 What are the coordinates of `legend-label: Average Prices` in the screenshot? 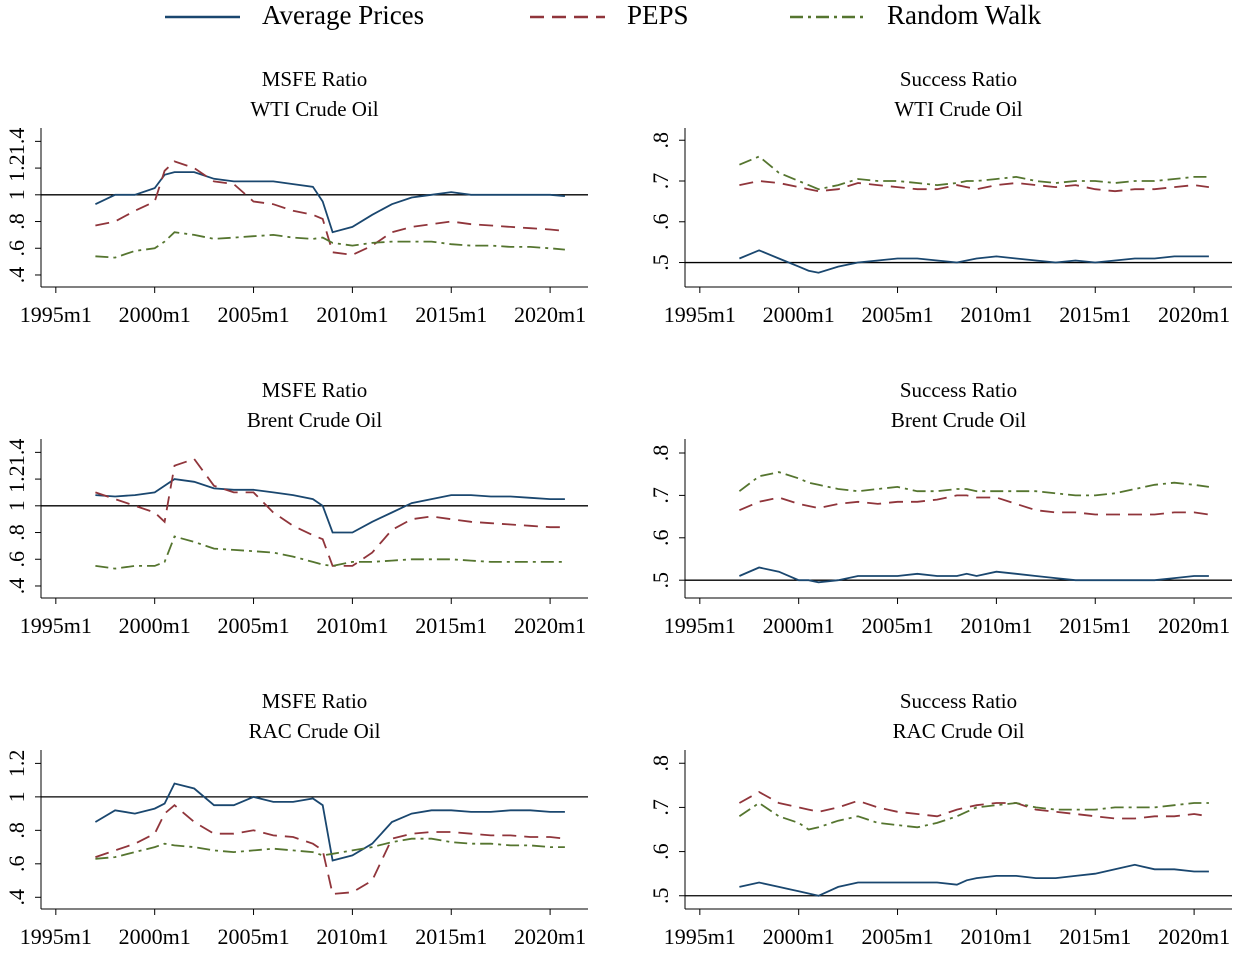 It's located at (343, 15).